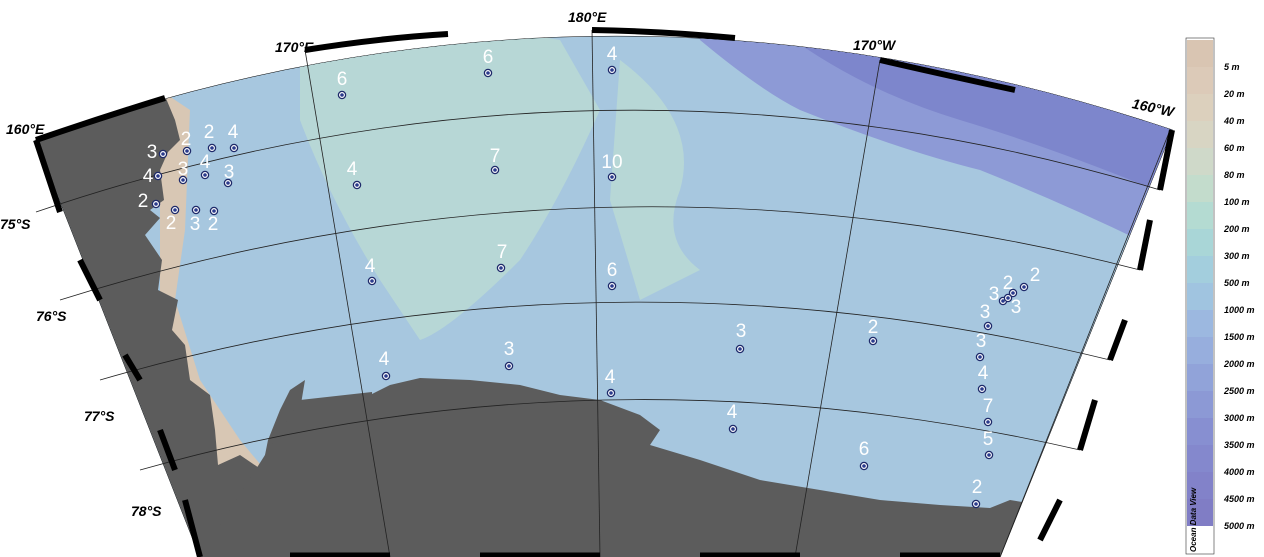 This screenshot has height=557, width=1264. Describe the element at coordinates (286, 474) in the screenshot. I see `land-ice-shelf` at that location.